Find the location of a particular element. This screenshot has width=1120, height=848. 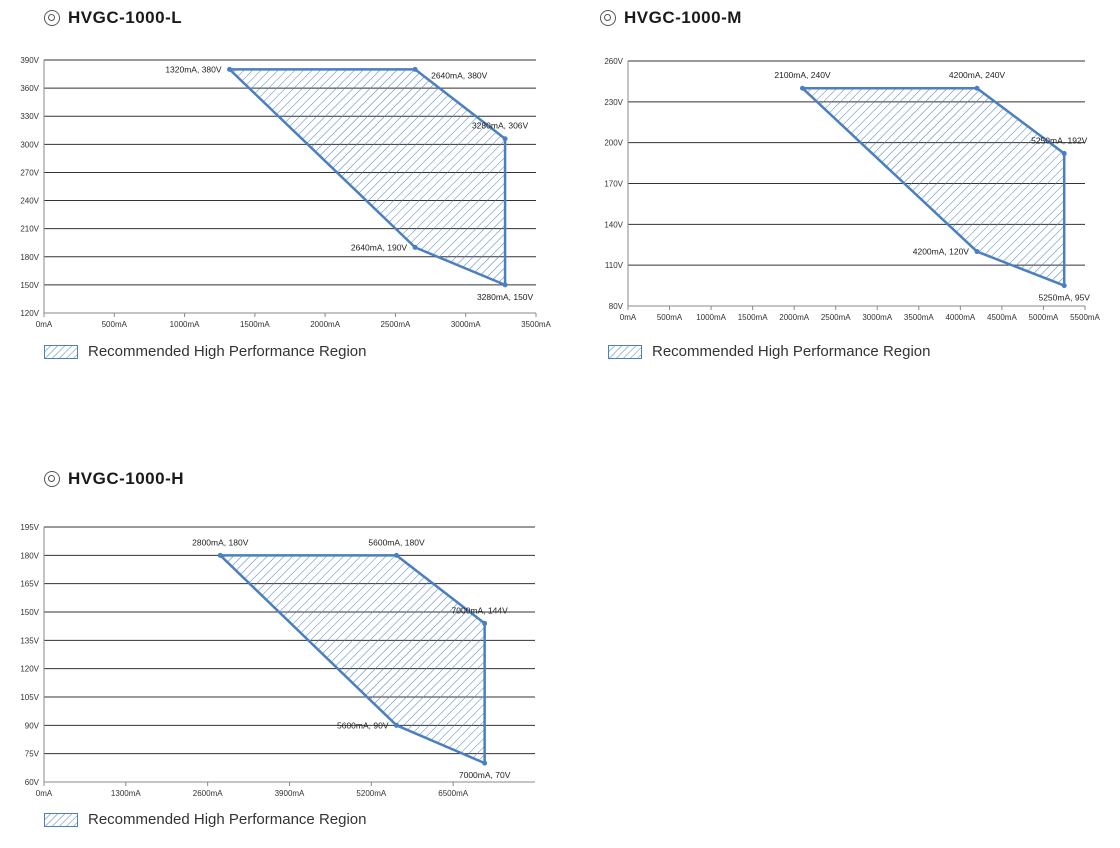

data-label: 4200mA, 240V is located at coordinates (977, 75).